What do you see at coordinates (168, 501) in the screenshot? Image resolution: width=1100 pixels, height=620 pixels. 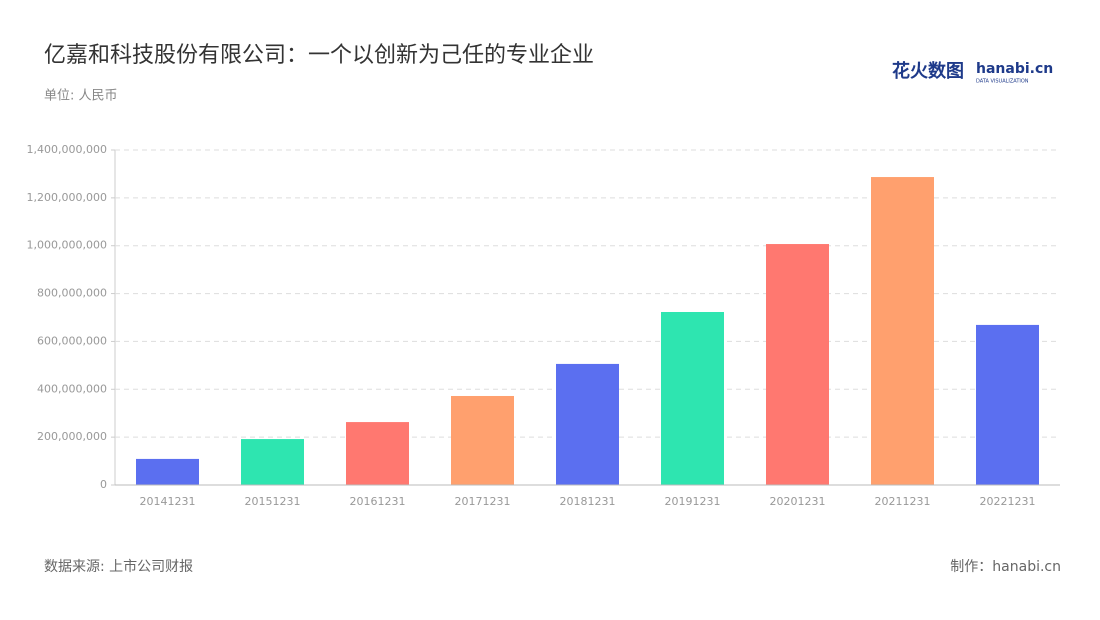 I see `x-tick-label: 20141231` at bounding box center [168, 501].